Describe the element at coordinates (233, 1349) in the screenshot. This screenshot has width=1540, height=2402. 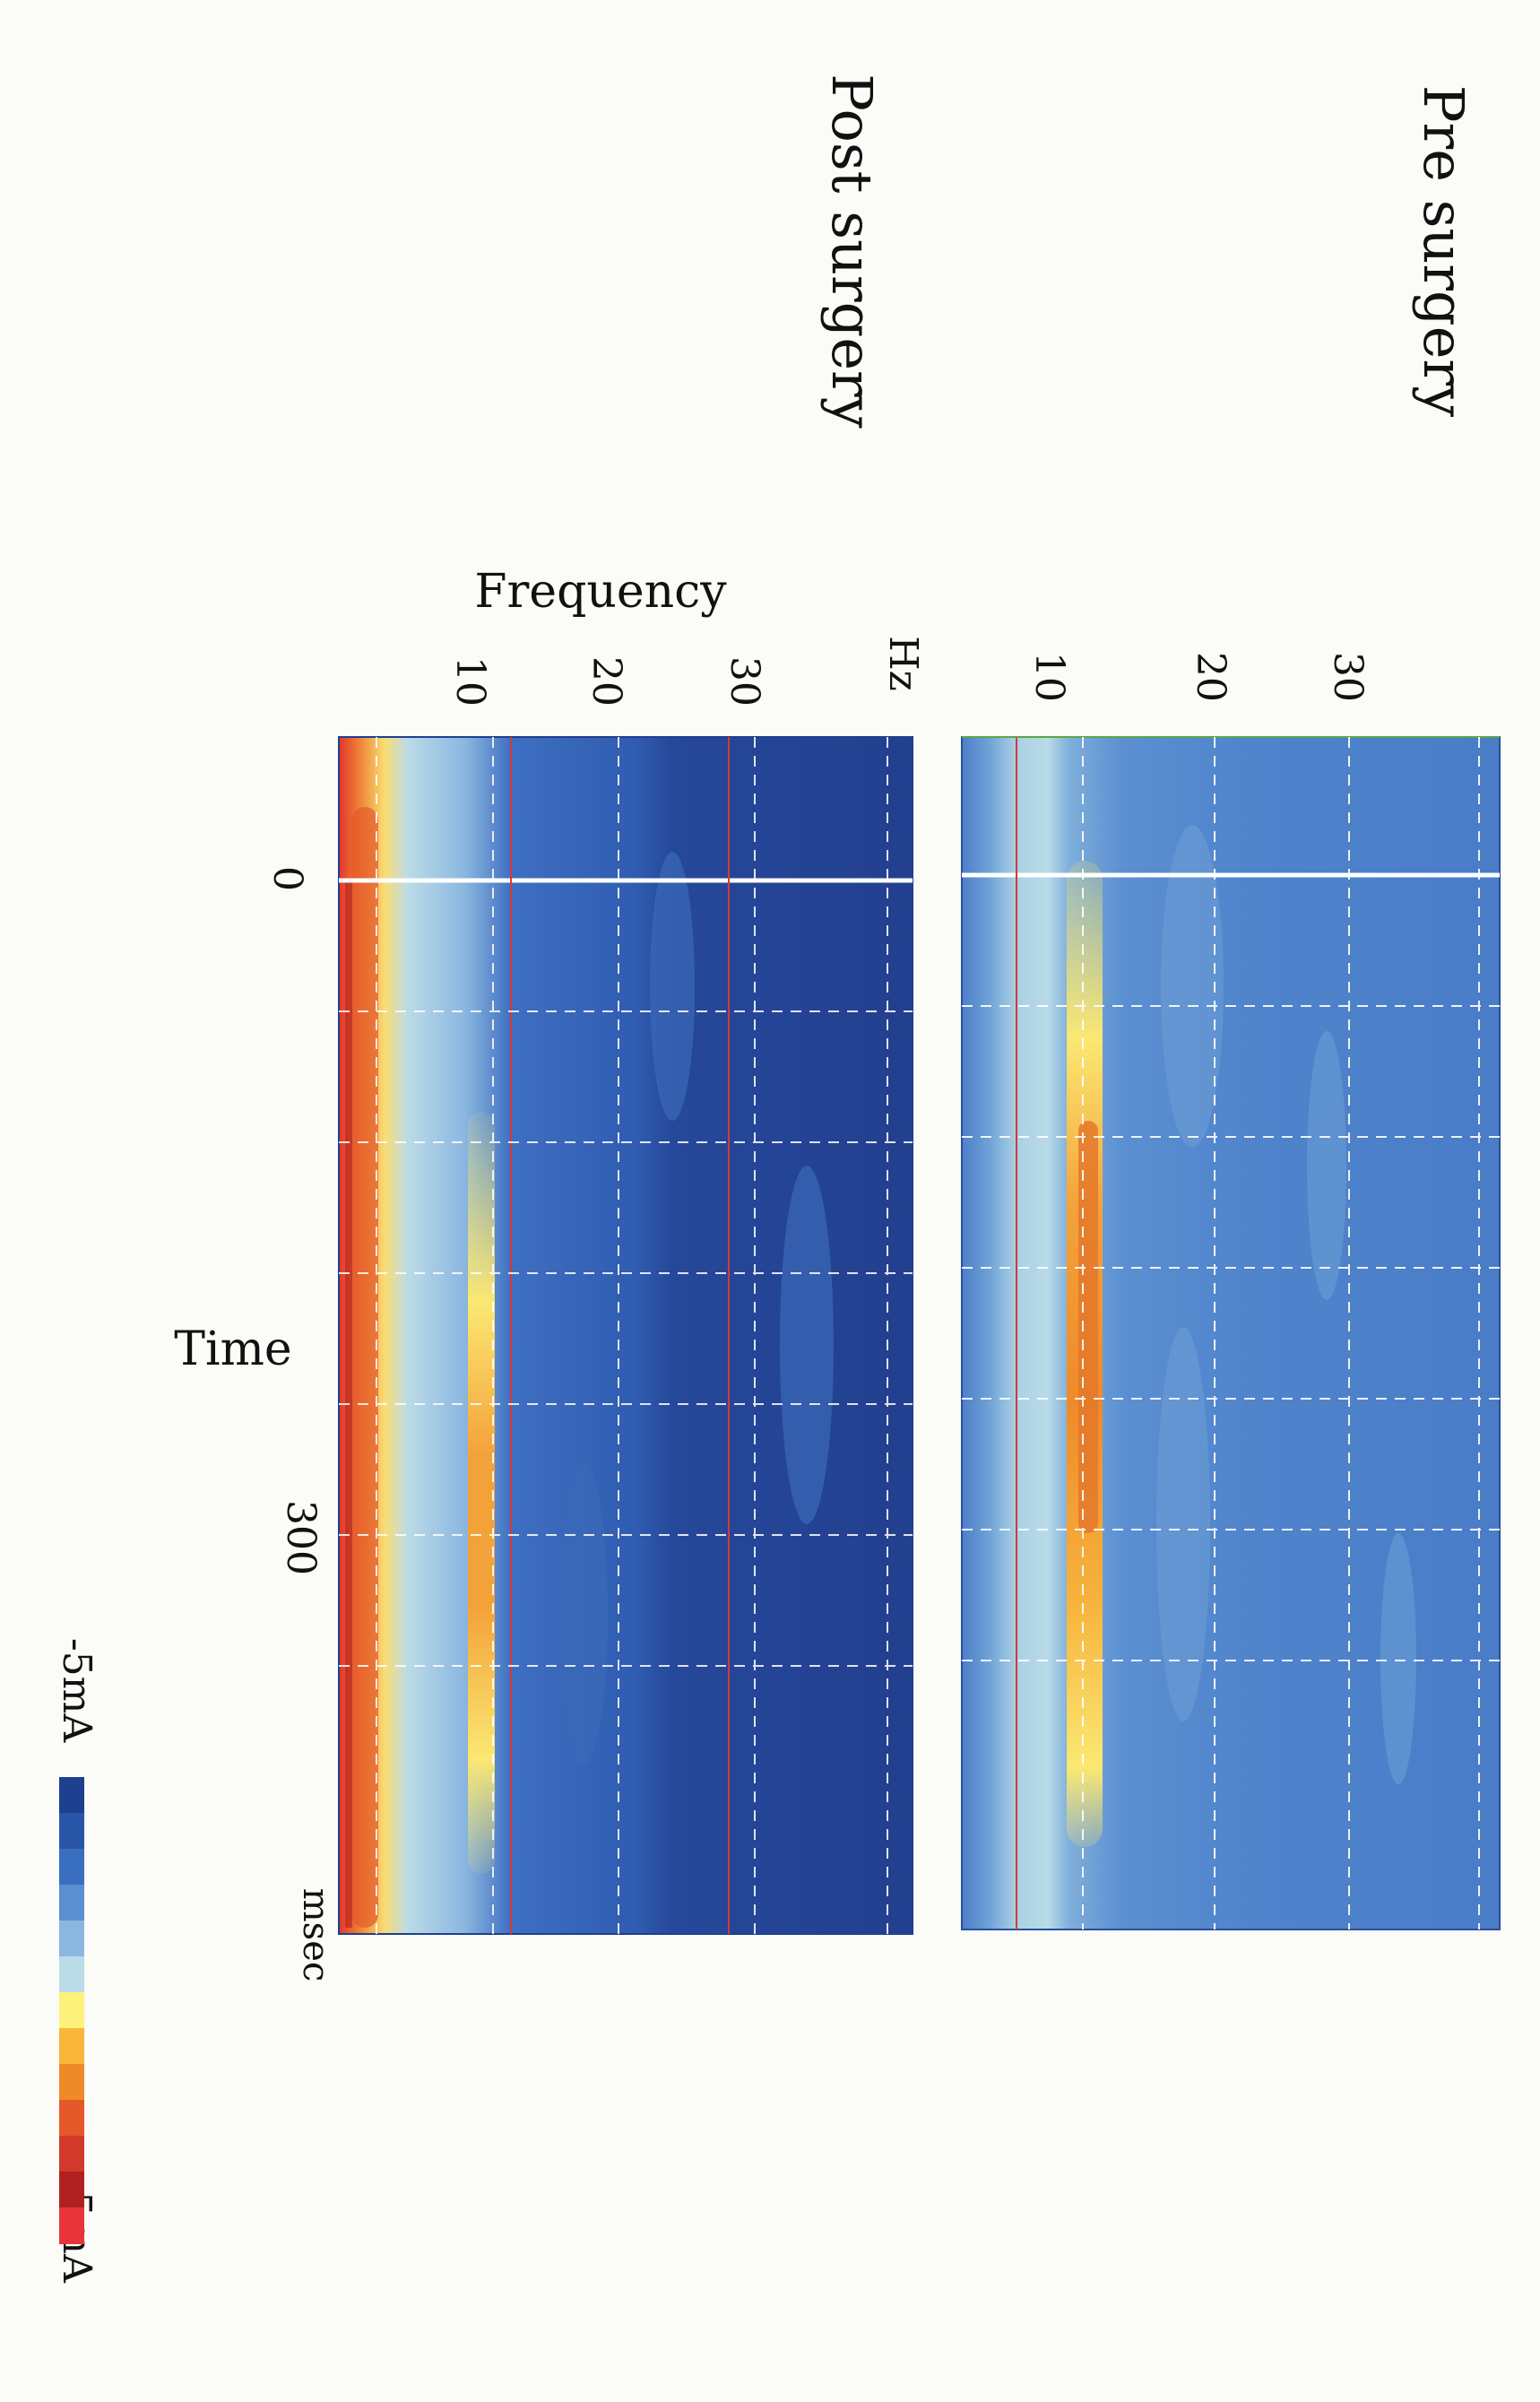
I see `time-axis-label: Time` at that location.